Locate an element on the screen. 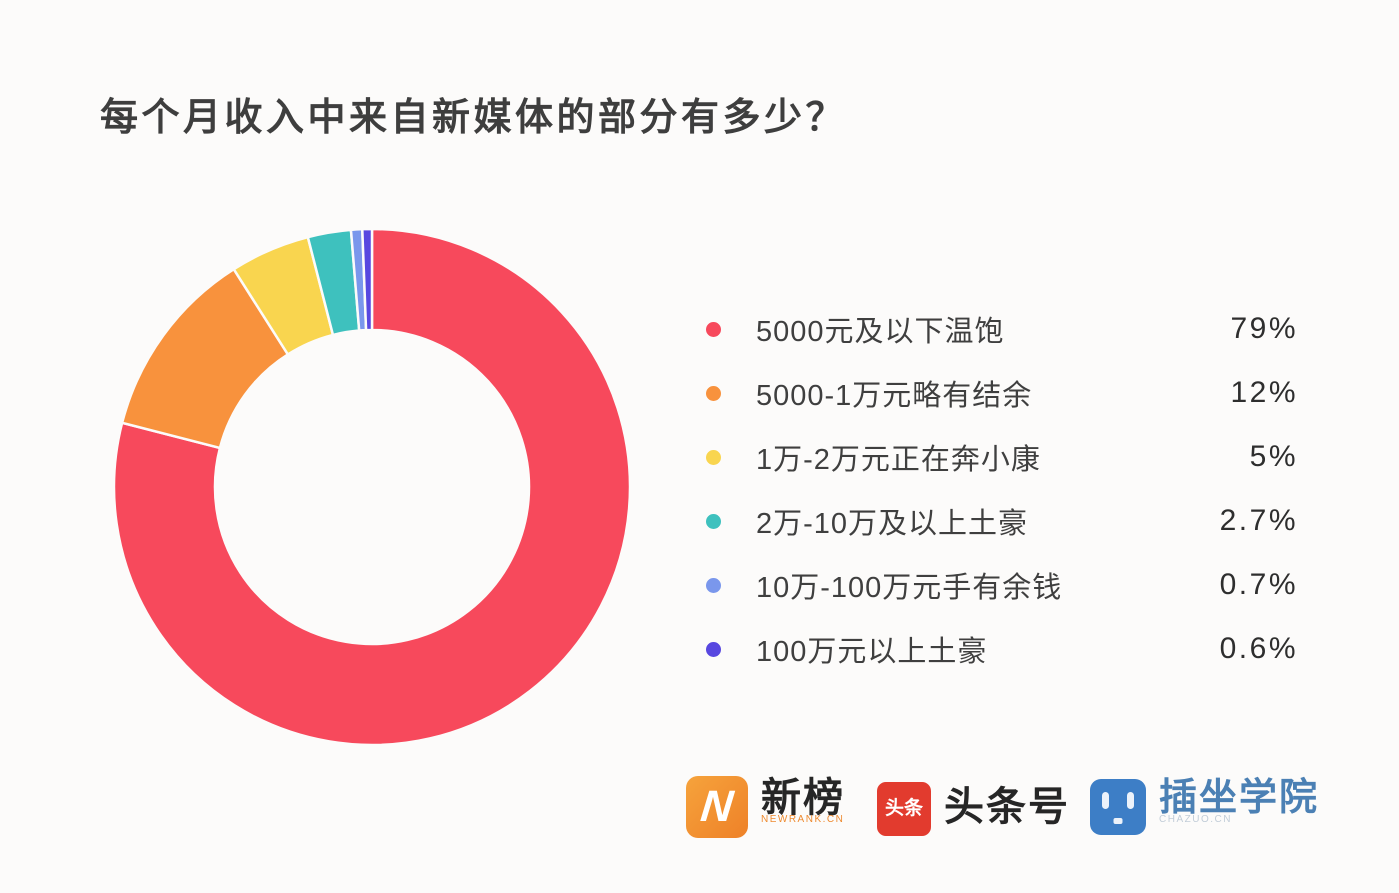 This screenshot has height=893, width=1399. chazuo-logo-sublabel: CHAZUO.CN is located at coordinates (1195, 819).